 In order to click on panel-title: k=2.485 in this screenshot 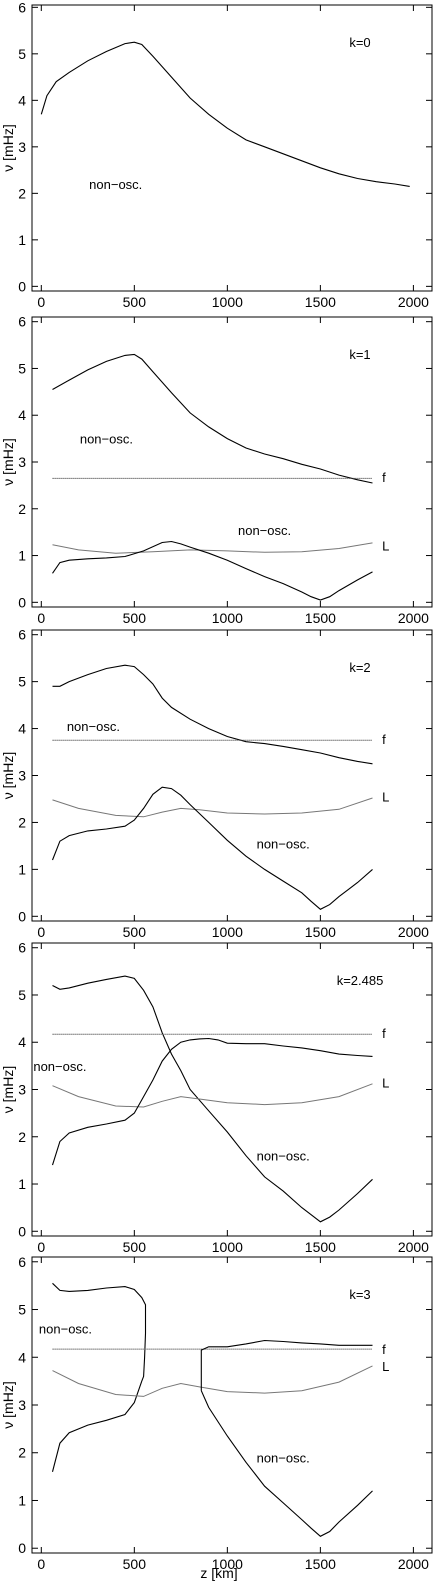, I will do `click(360, 980)`.